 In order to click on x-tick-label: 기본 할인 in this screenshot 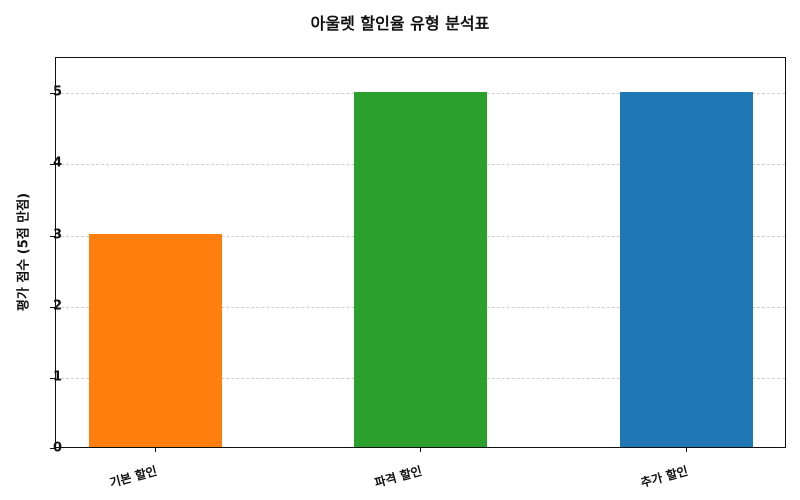, I will do `click(133, 476)`.